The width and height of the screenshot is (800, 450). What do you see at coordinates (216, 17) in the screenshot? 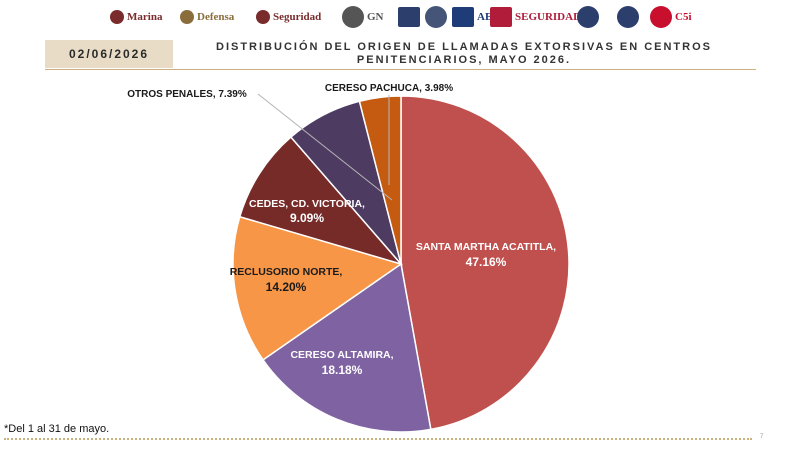
I see `defensa-logo-text: Defensa` at bounding box center [216, 17].